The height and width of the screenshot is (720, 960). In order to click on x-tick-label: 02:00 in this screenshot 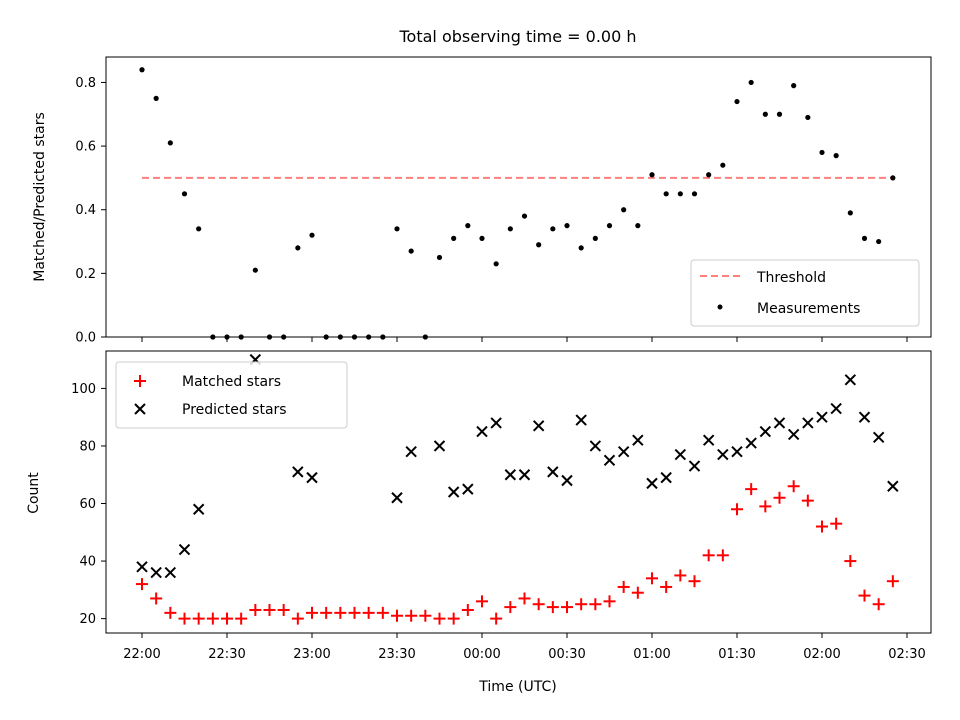, I will do `click(821, 654)`.